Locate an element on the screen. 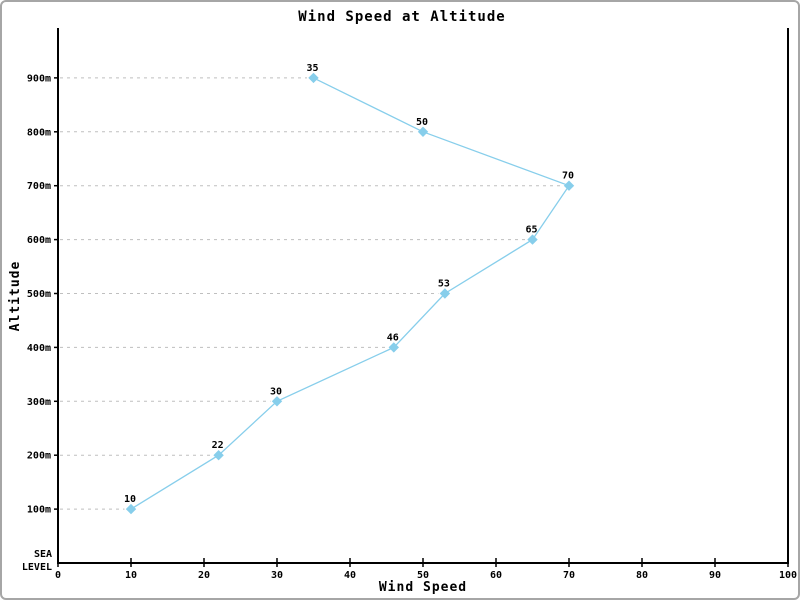  y-tick-label: 700m is located at coordinates (39, 186).